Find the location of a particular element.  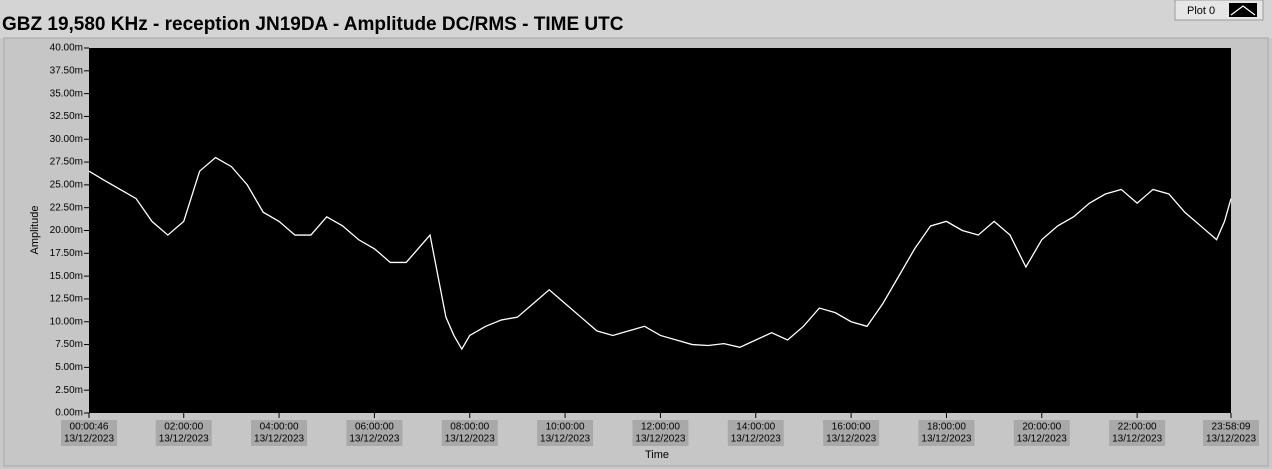

x-tick-label: 06:00:00 is located at coordinates (374, 427).